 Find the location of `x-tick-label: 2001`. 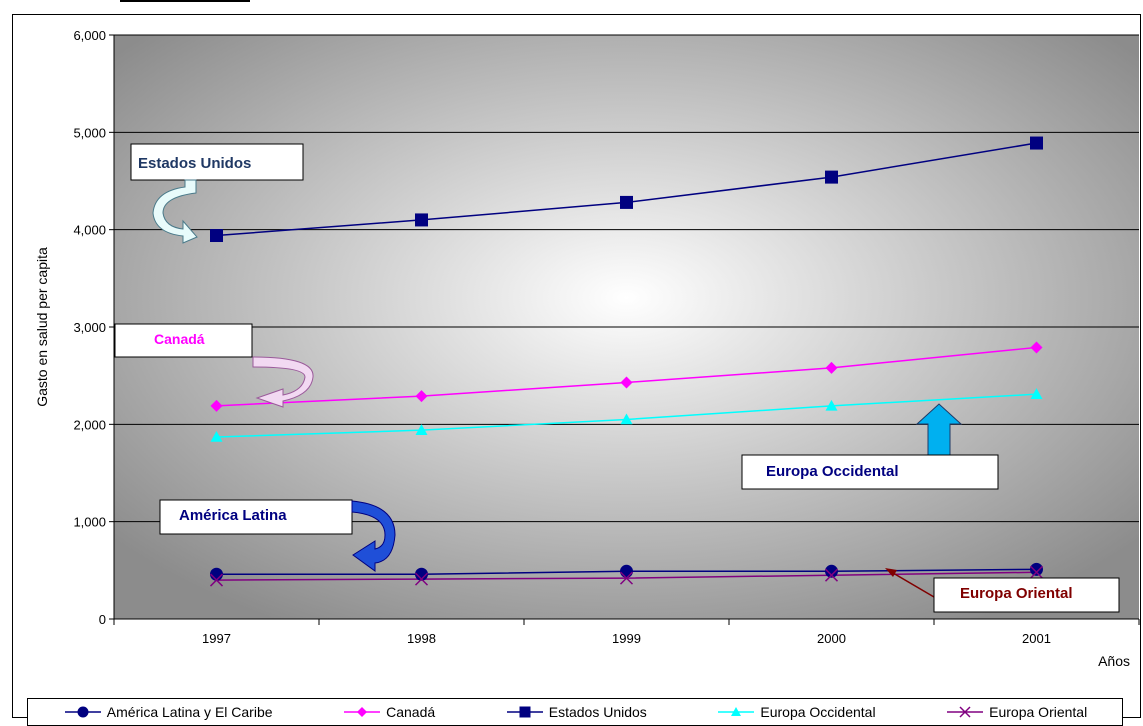

x-tick-label: 2001 is located at coordinates (1036, 638).